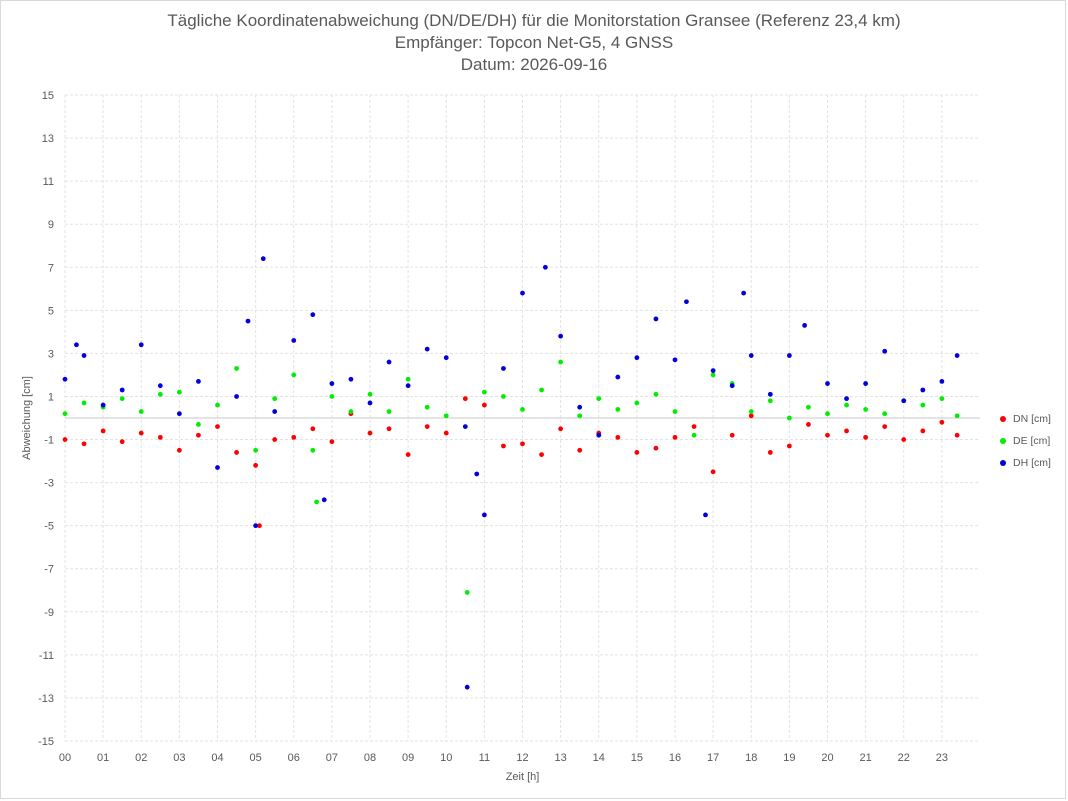 The height and width of the screenshot is (801, 1068). Describe the element at coordinates (48, 139) in the screenshot. I see `y-tick-label: 13` at that location.